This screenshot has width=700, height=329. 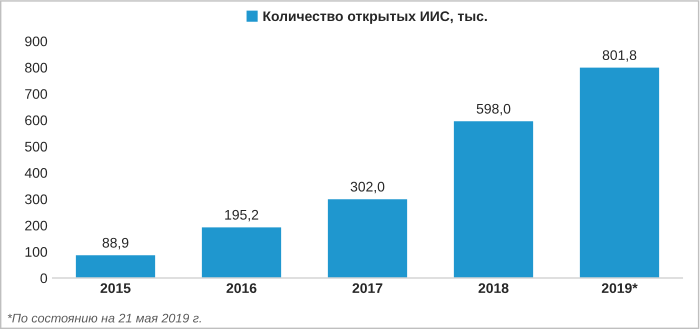 What do you see at coordinates (36, 173) in the screenshot?
I see `y-tick-label: 400` at bounding box center [36, 173].